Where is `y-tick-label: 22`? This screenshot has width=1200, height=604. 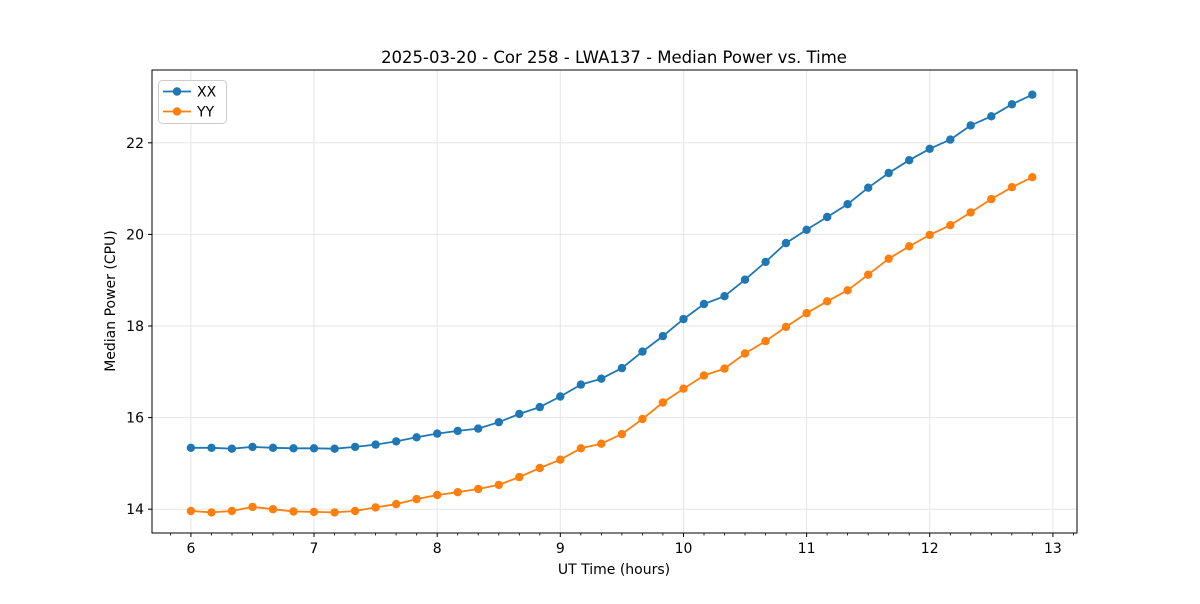
y-tick-label: 22 is located at coordinates (135, 144).